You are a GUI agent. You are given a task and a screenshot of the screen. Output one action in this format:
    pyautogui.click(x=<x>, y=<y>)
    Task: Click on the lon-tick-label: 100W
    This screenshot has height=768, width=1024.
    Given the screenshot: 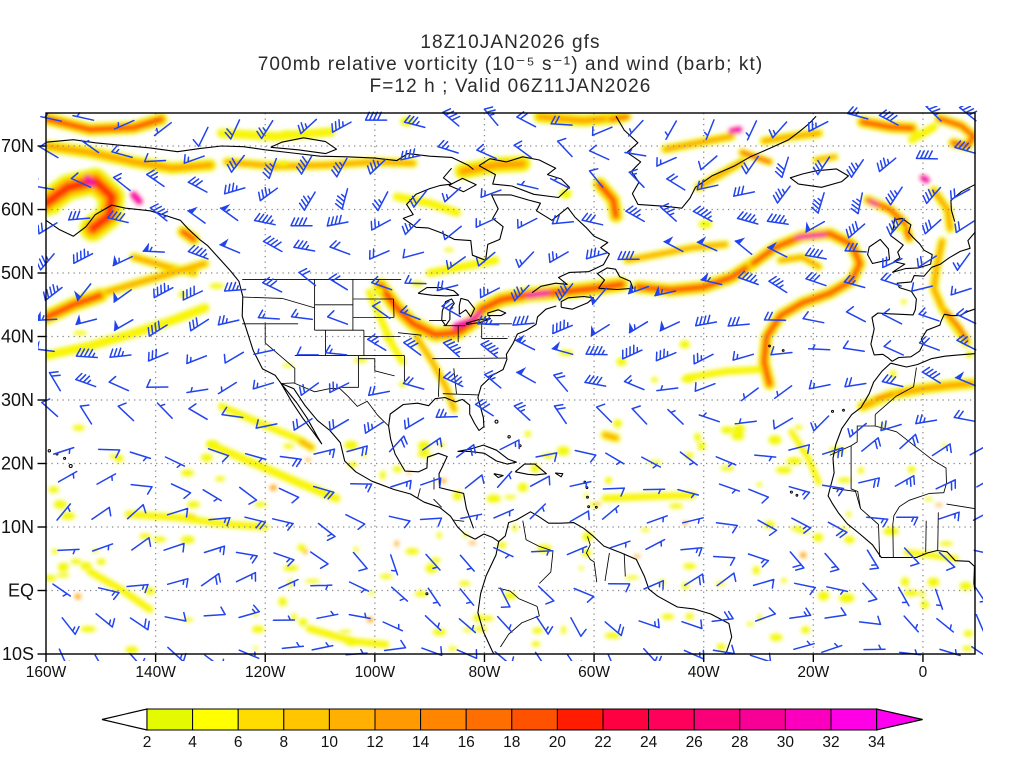 What is the action you would take?
    pyautogui.click(x=375, y=672)
    